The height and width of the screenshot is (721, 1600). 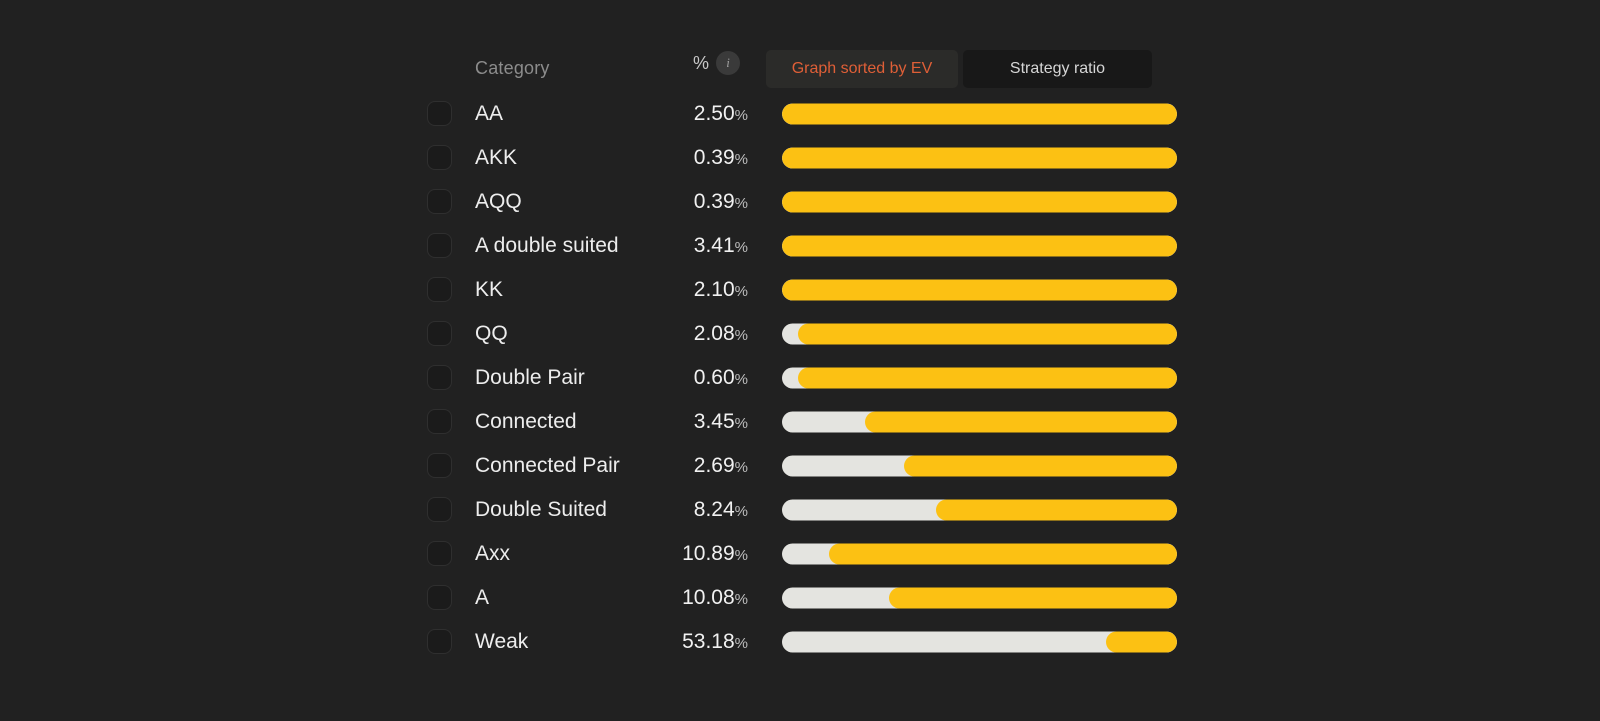 I want to click on percent-value: 2.08%, so click(x=702, y=334).